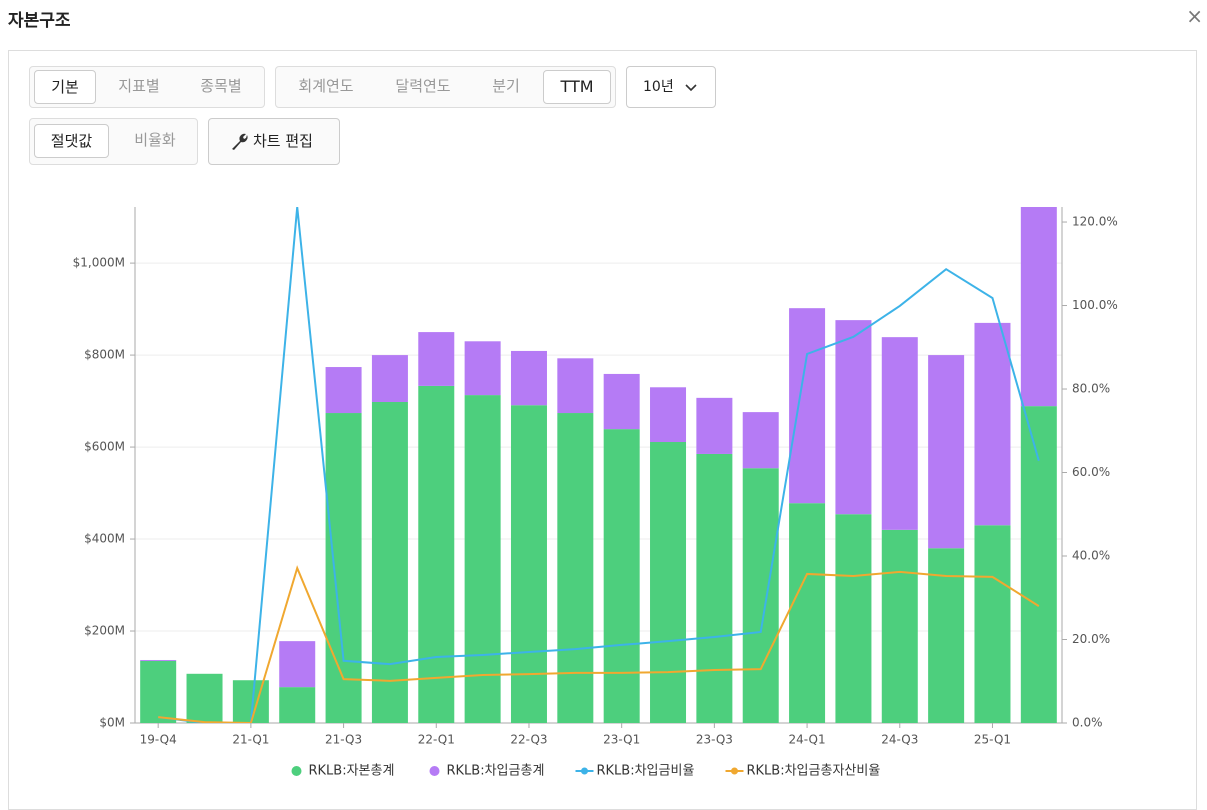  I want to click on y-tick-label: $1,000M, so click(99, 263).